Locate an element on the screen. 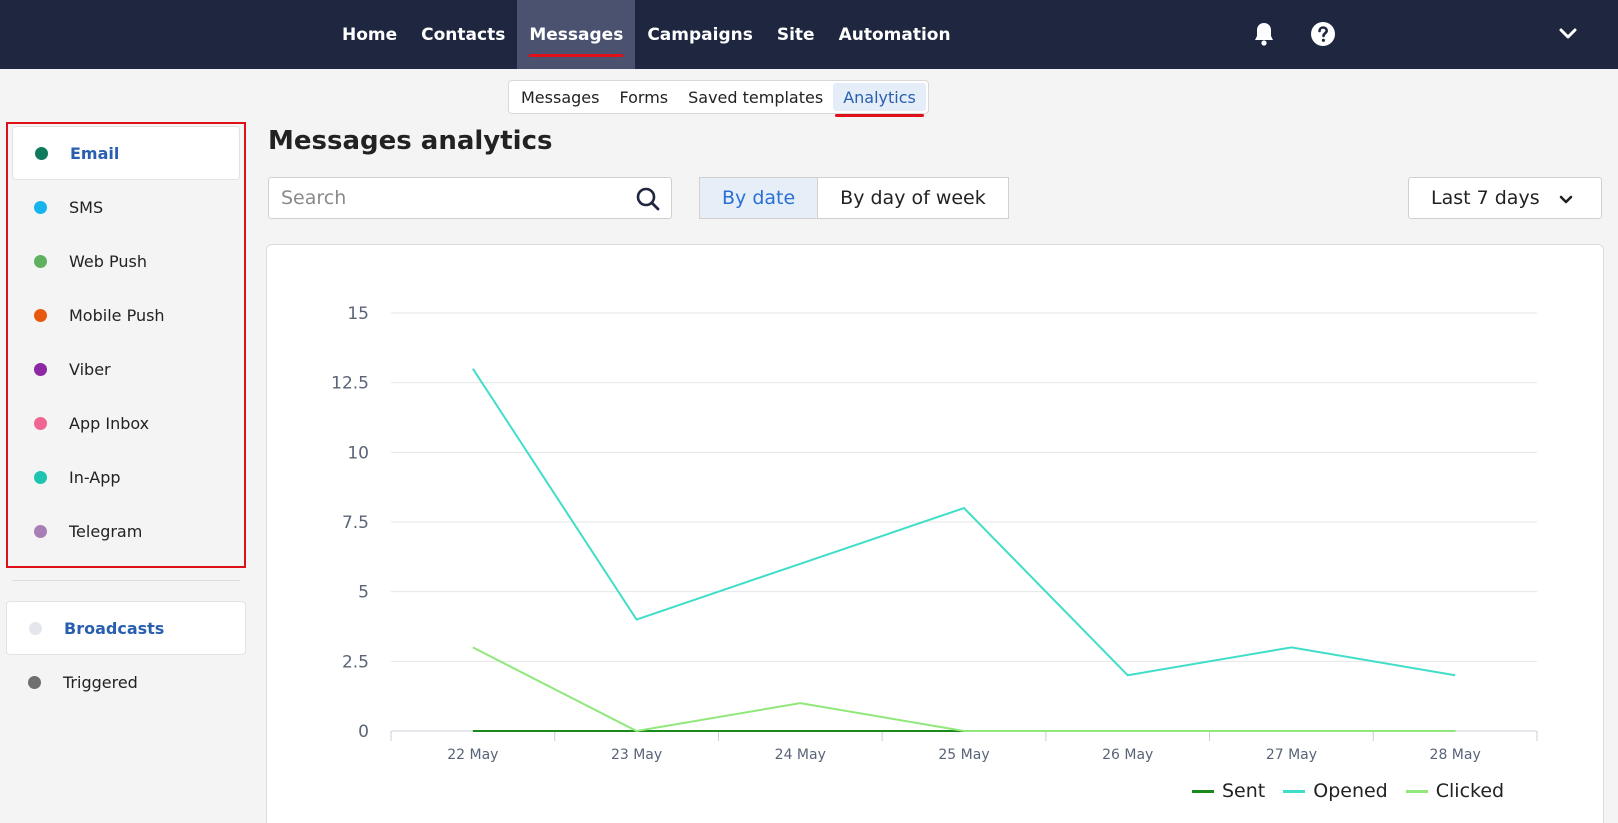 Image resolution: width=1618 pixels, height=823 pixels. chart-legend: Sent Opened Clicked is located at coordinates (1348, 791).